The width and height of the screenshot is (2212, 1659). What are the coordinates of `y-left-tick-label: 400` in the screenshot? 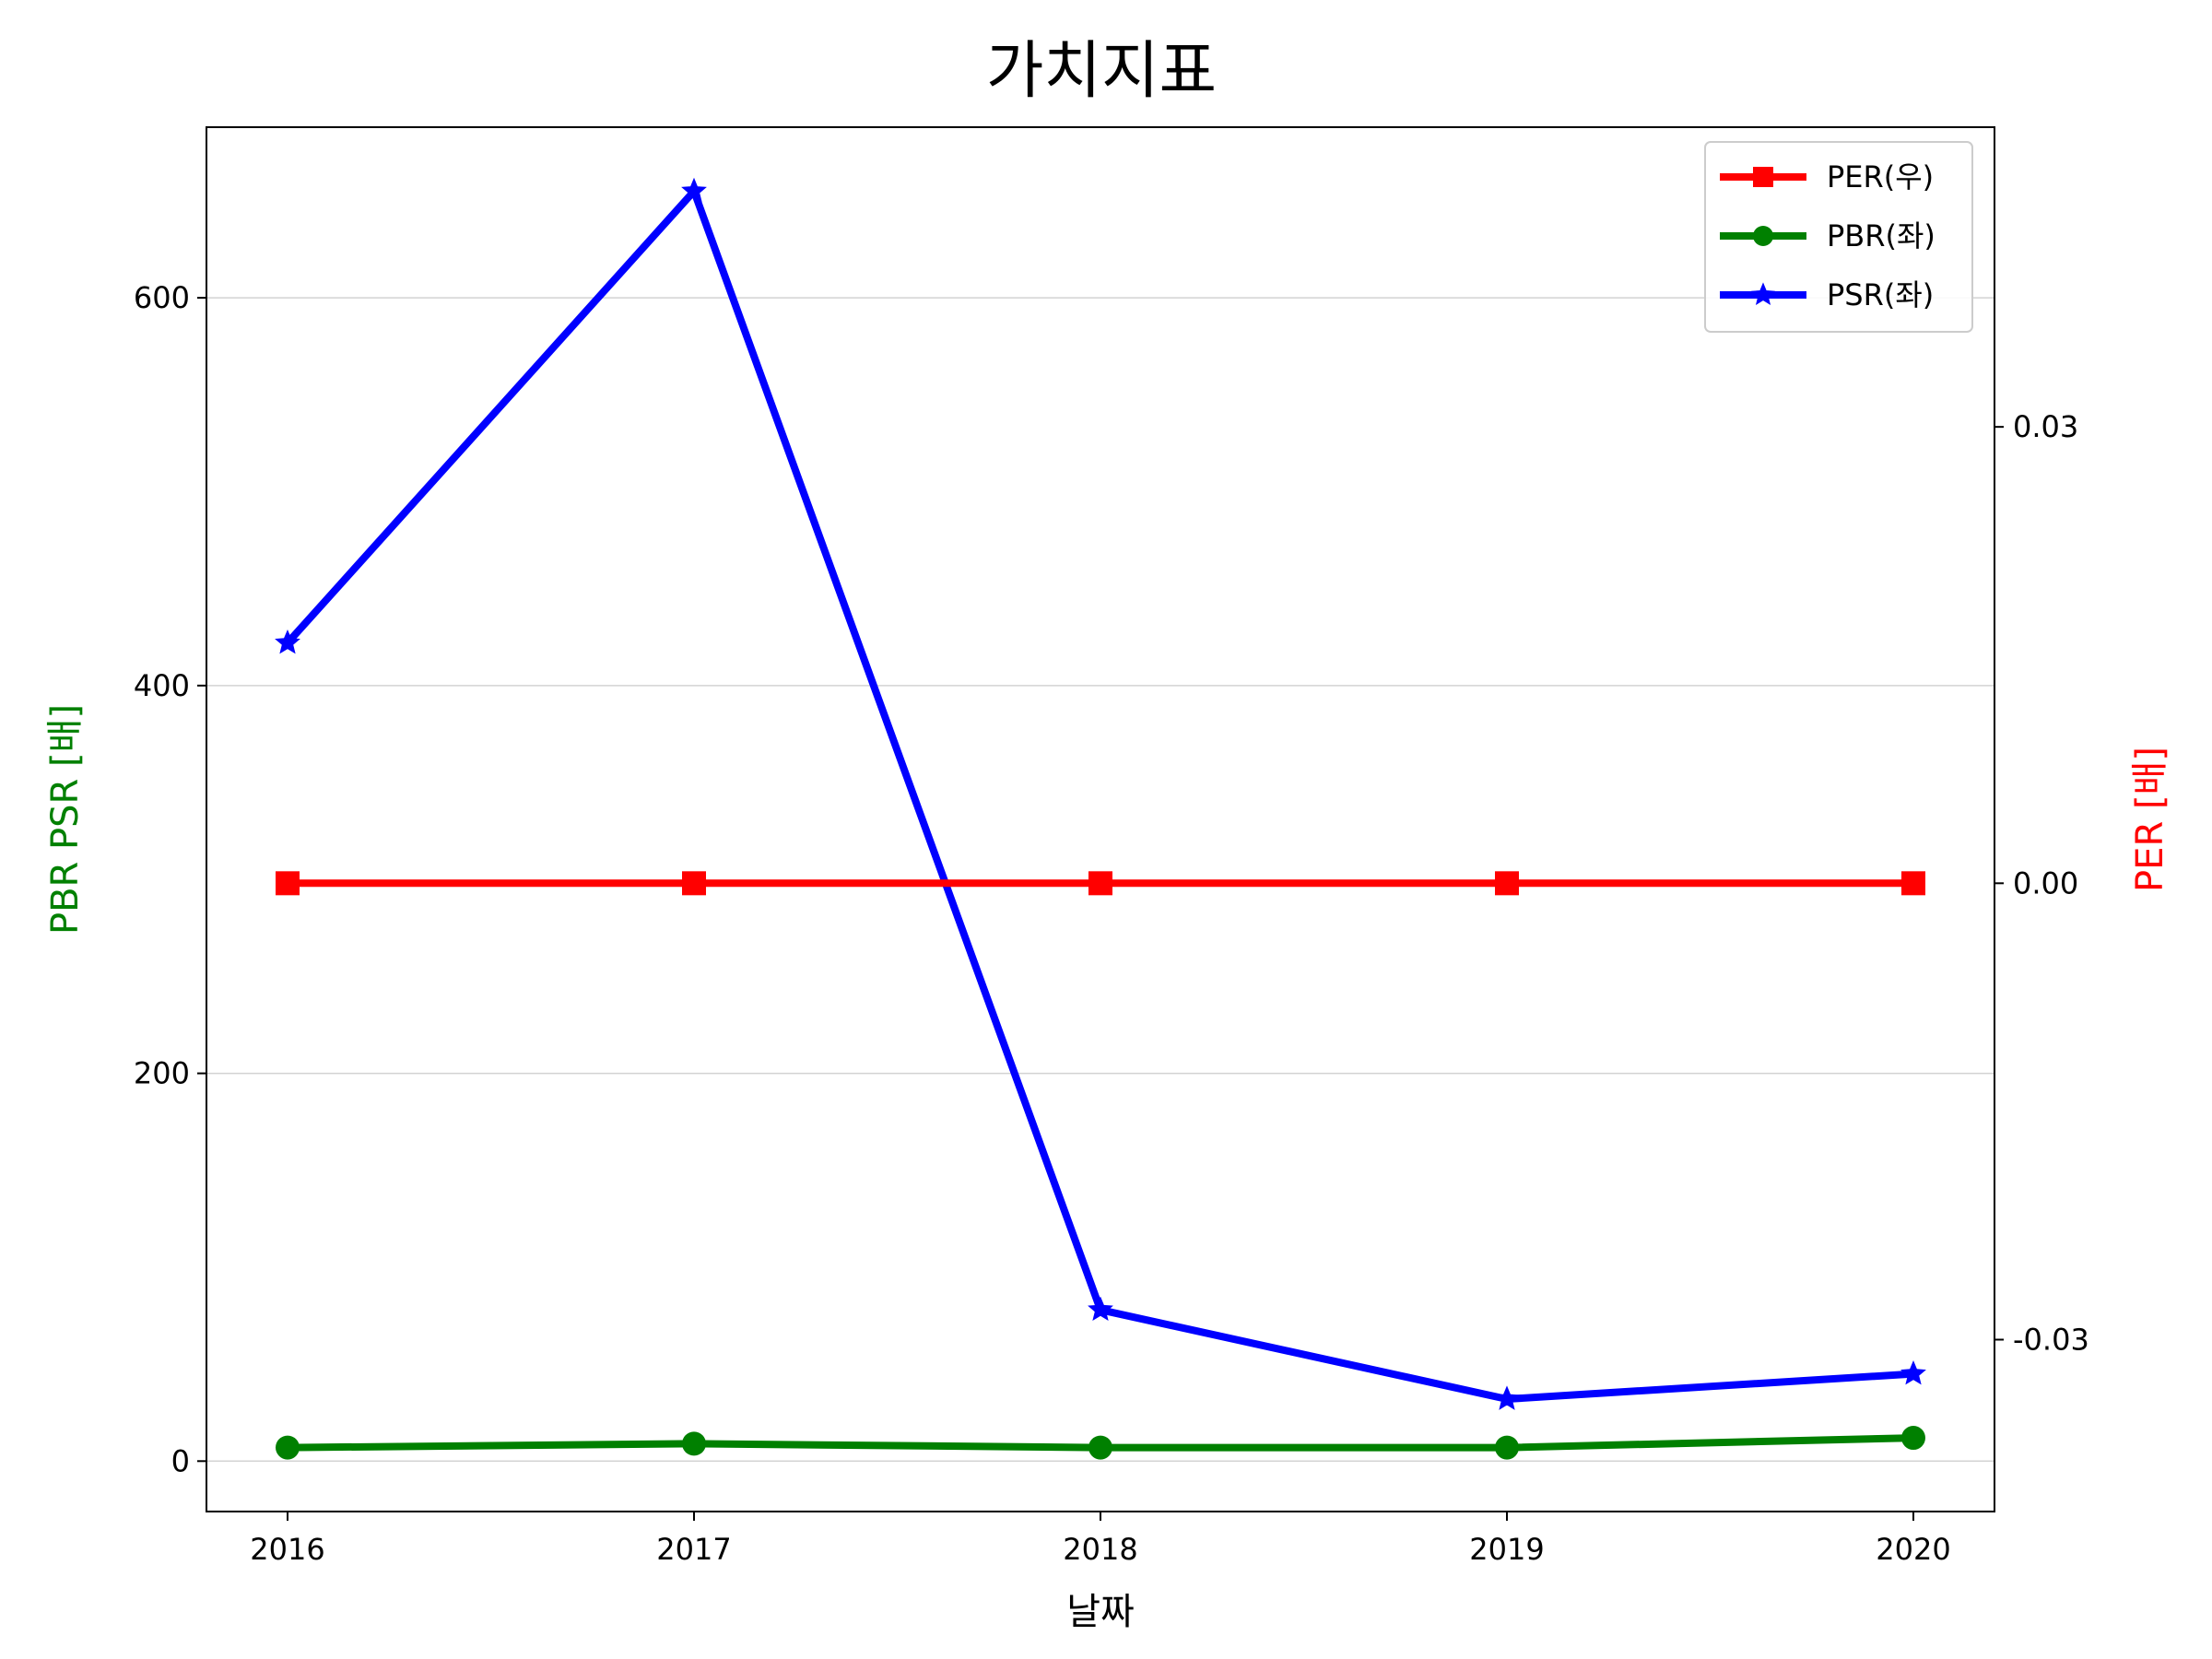 It's located at (162, 685).